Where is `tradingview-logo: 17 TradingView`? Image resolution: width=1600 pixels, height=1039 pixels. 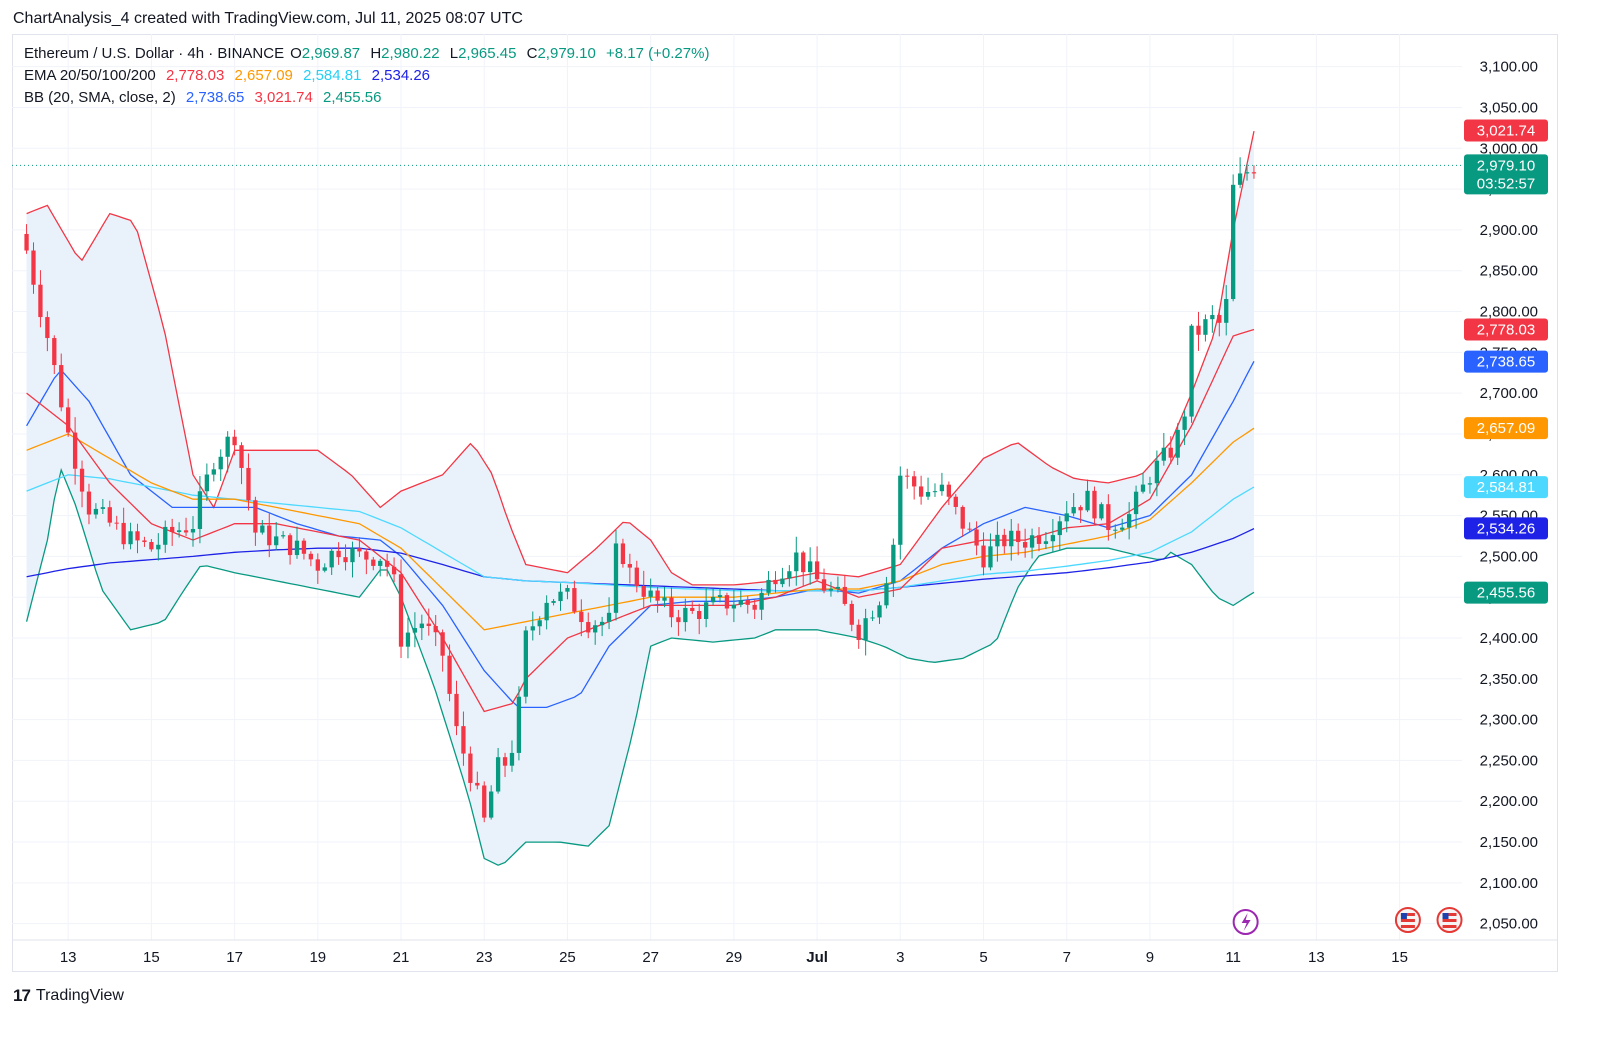
tradingview-logo: 17 TradingView is located at coordinates (68, 996).